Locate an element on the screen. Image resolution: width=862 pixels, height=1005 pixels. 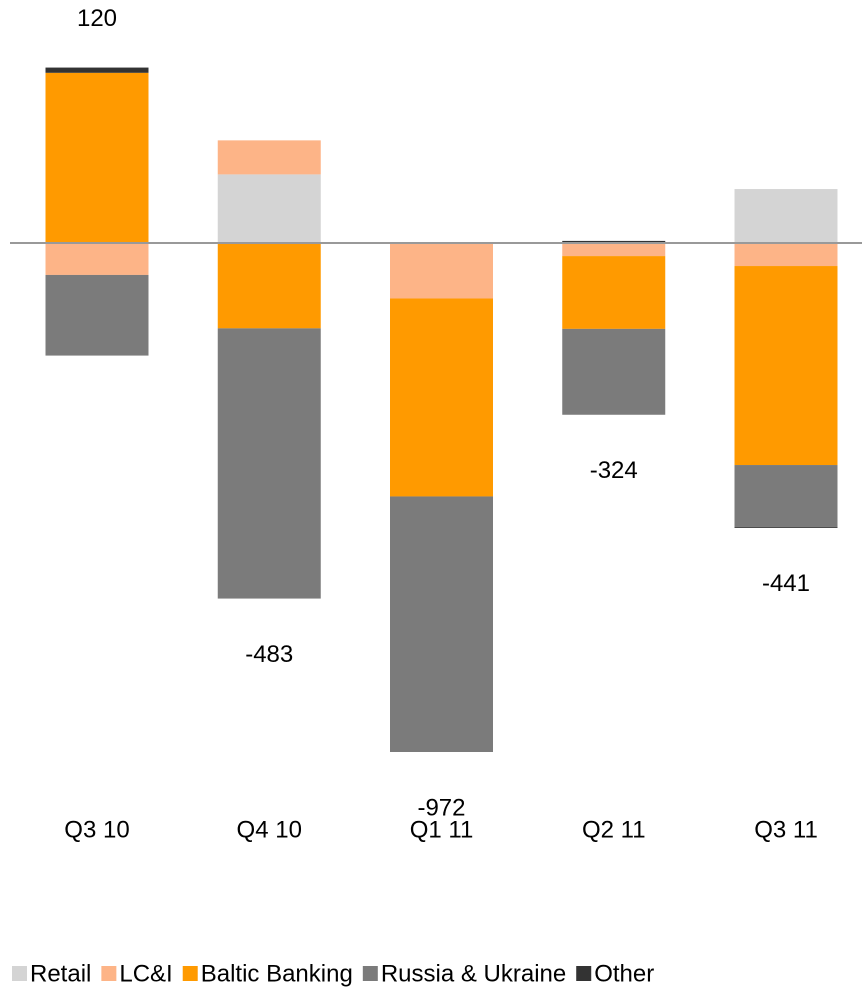
legend-label: Baltic Banking is located at coordinates (277, 973).